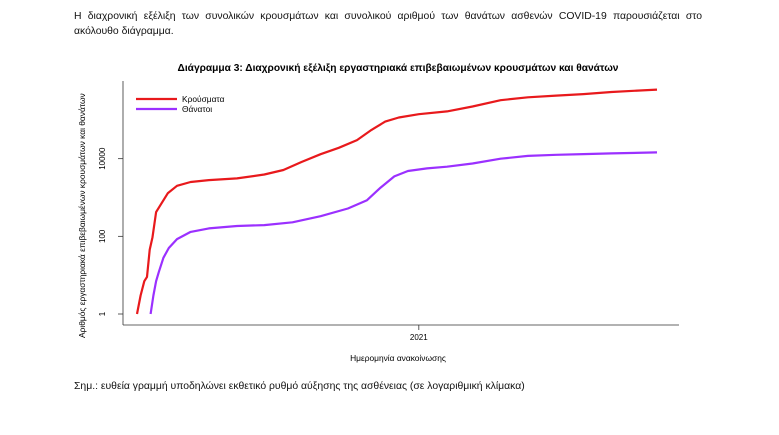 The image size is (779, 435). I want to click on y-ticks: 1 100 10000, so click(110, 231).